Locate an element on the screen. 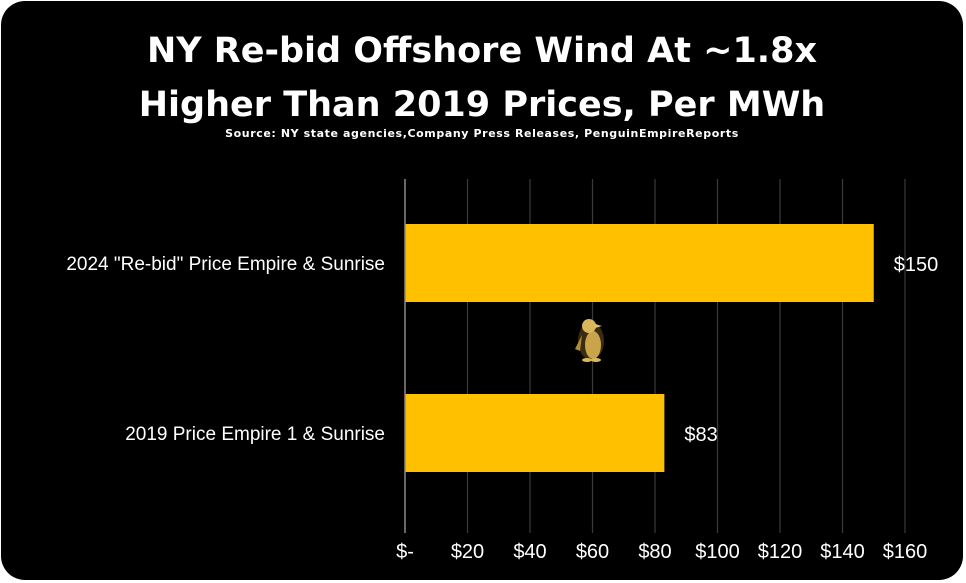 The height and width of the screenshot is (583, 966). x-tick-label: $140 is located at coordinates (842, 552).